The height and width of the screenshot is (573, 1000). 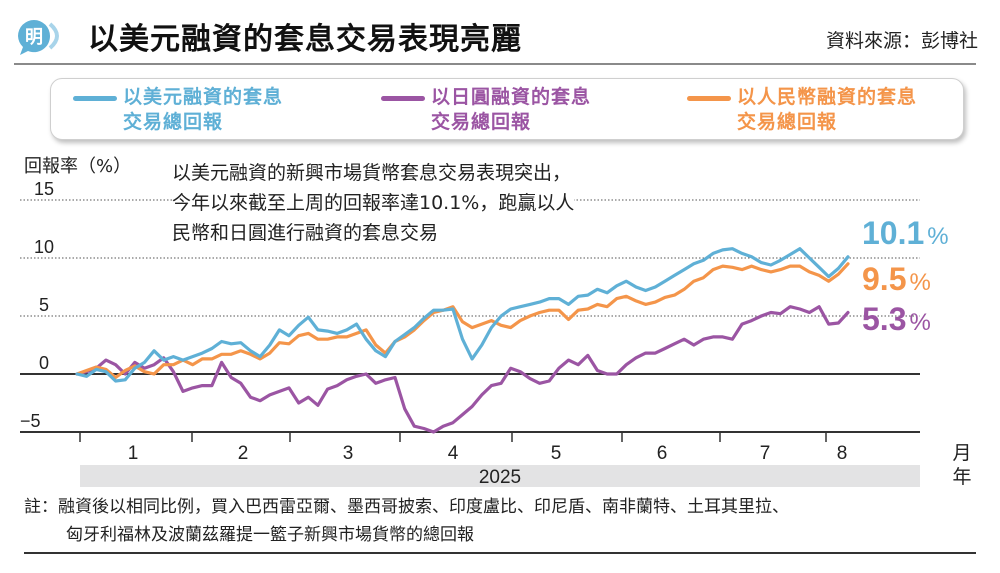 What do you see at coordinates (709, 98) in the screenshot?
I see `legend-swatch-cny` at bounding box center [709, 98].